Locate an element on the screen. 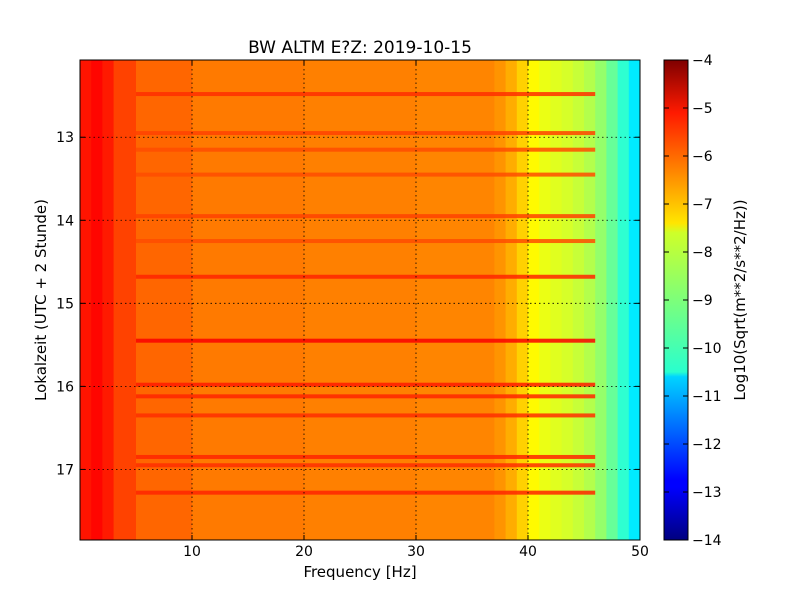 This screenshot has height=600, width=800. colorbar-tick-label: −13 is located at coordinates (707, 493).